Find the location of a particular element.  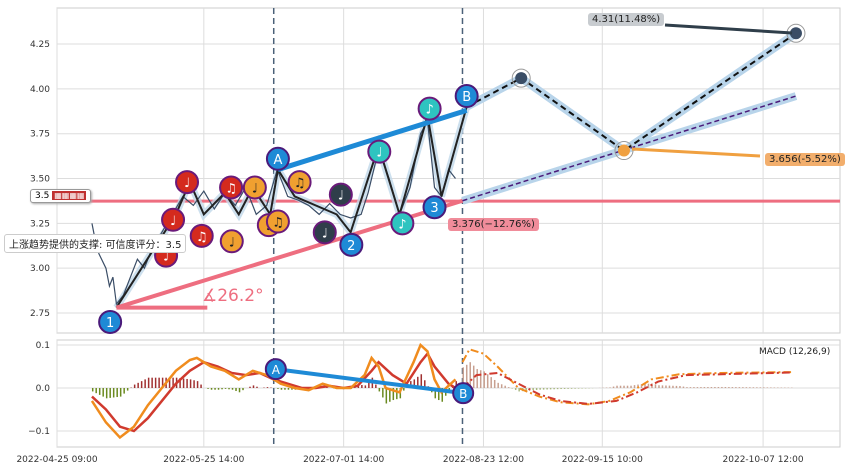

target-low-label: 3.656(-5.52%) is located at coordinates (805, 159).